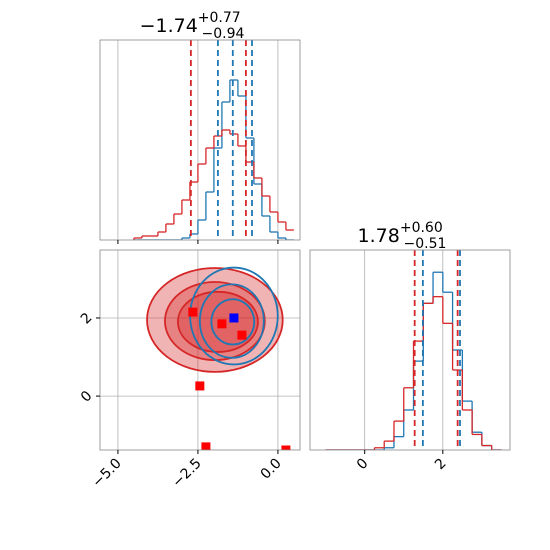  I want to click on title-lower: −0.94, so click(223, 34).